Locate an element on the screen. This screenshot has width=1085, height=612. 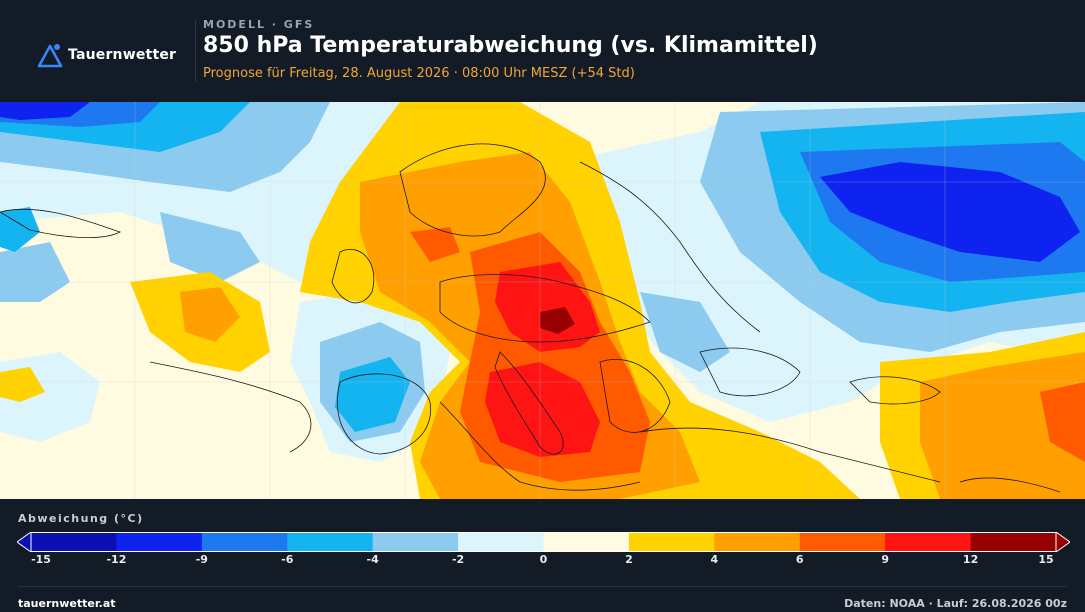
footer-divider is located at coordinates (542, 586).